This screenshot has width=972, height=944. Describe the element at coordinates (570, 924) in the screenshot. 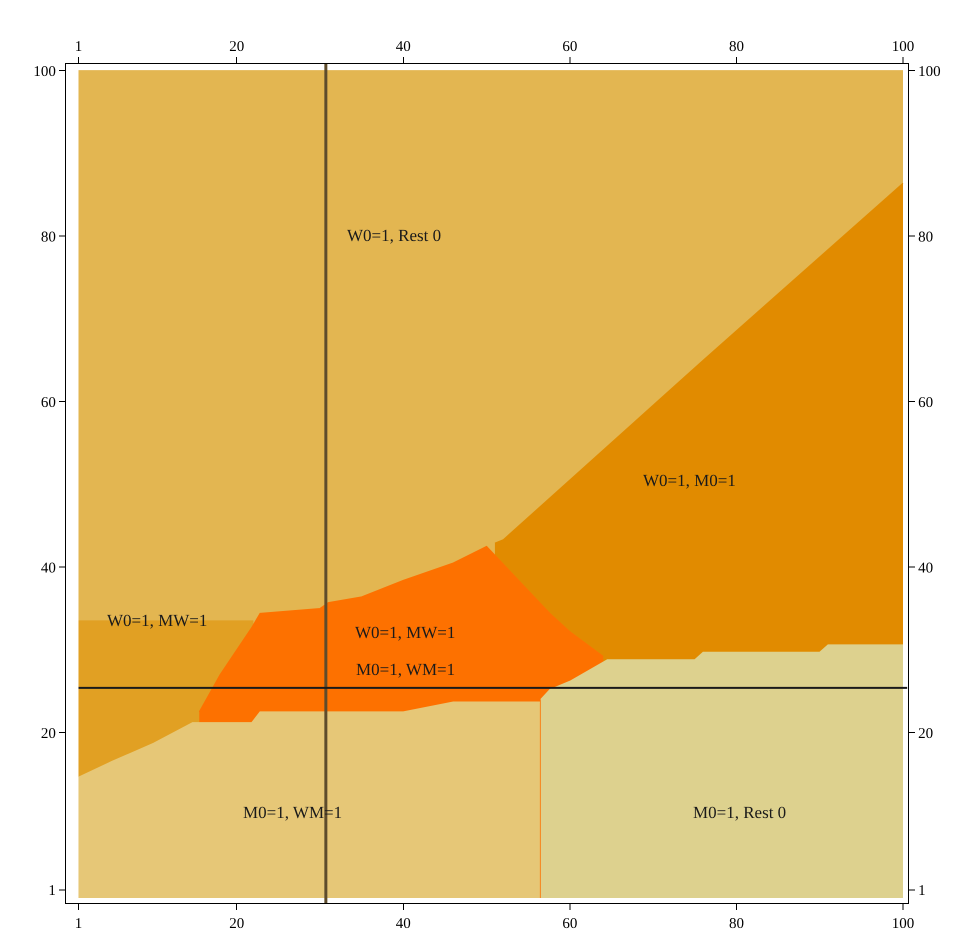

I see `x2-tick-label: 60` at that location.